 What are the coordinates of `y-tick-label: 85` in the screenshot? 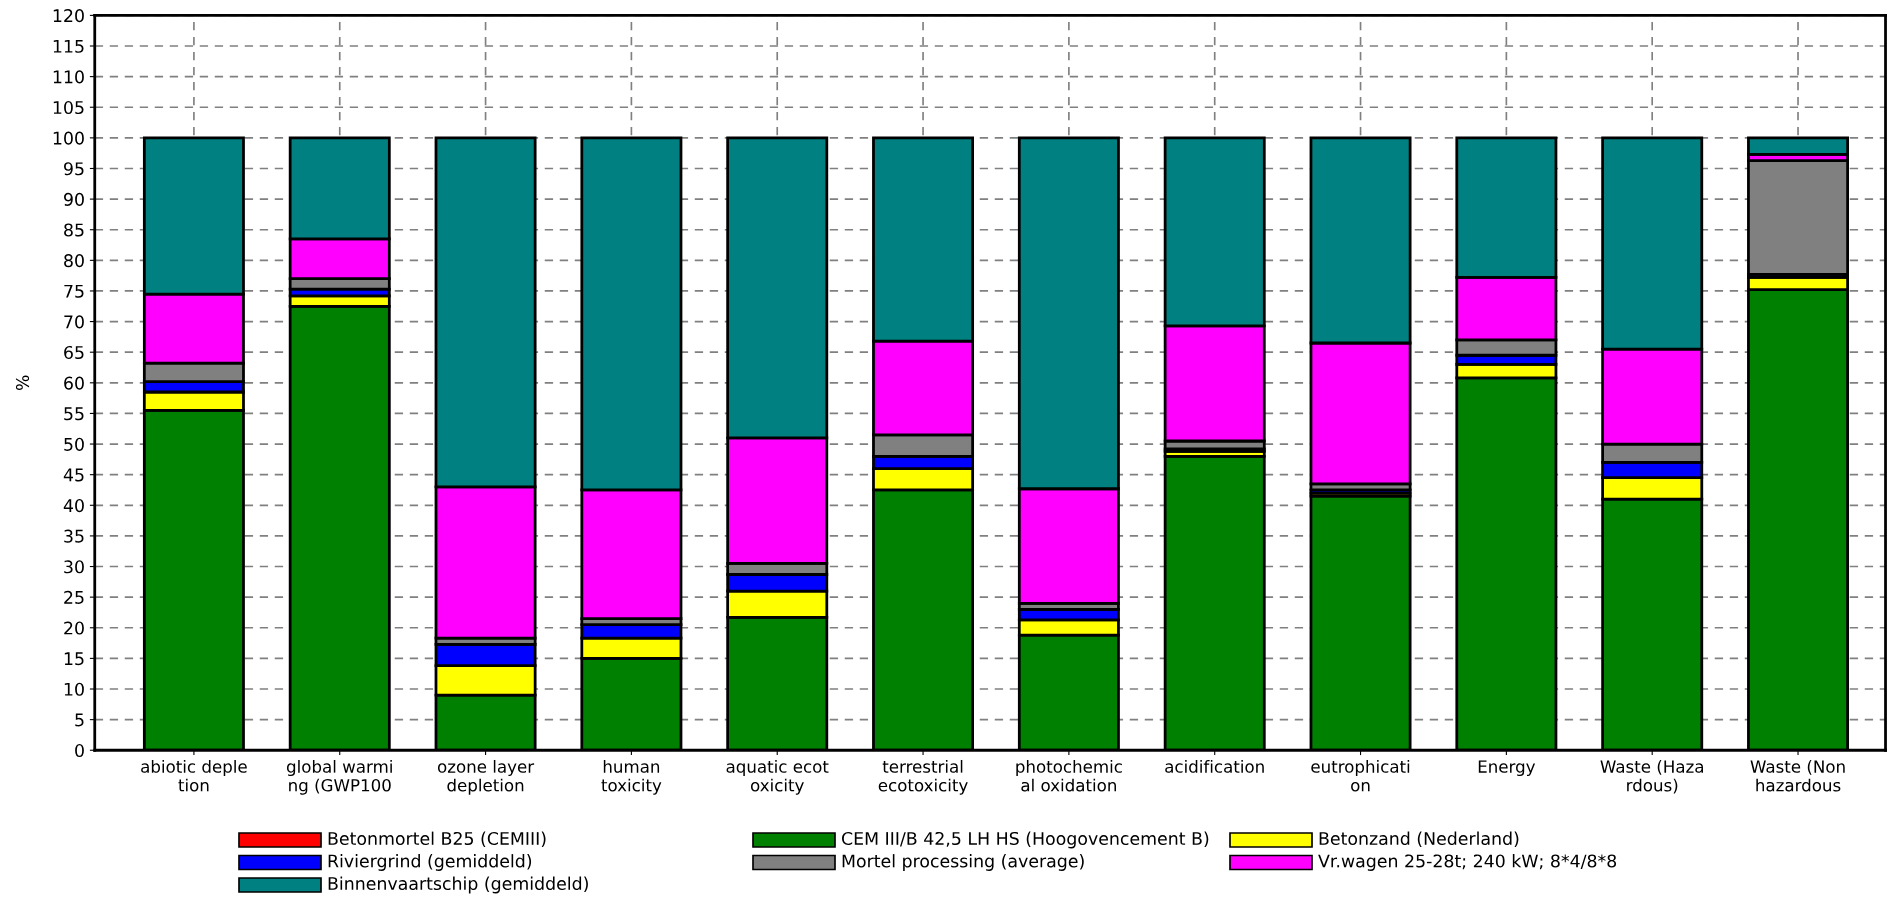 It's located at (74, 230).